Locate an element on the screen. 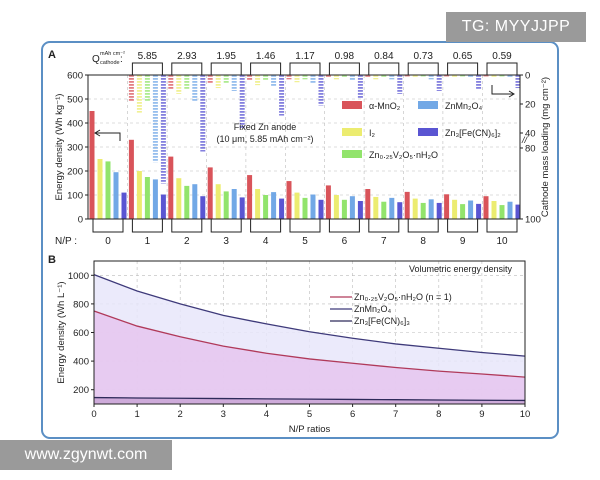 This screenshot has width=600, height=480. legend-label: Zn₃[Fe(CN)₆]₃ is located at coordinates (382, 321).